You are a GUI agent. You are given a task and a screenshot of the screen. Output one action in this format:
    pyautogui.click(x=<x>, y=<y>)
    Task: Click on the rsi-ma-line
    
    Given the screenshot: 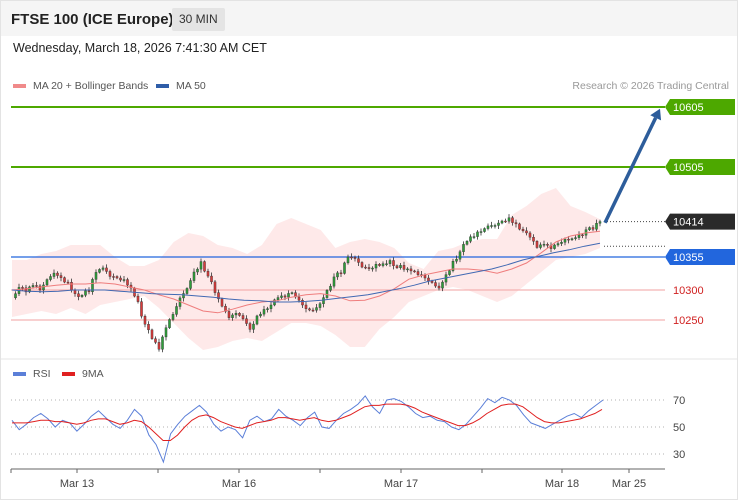 What is the action you would take?
    pyautogui.click(x=307, y=422)
    